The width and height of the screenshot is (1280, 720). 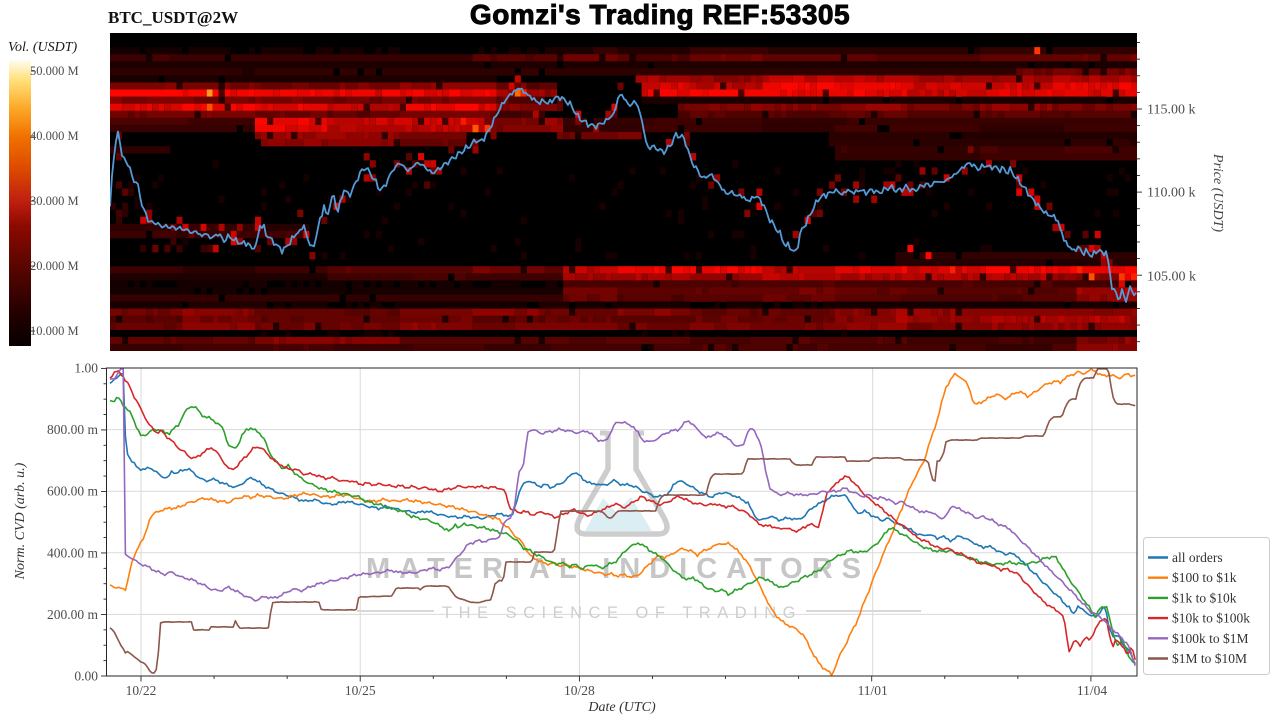 What do you see at coordinates (1171, 110) in the screenshot?
I see `svg-text: 115.00 k` at bounding box center [1171, 110].